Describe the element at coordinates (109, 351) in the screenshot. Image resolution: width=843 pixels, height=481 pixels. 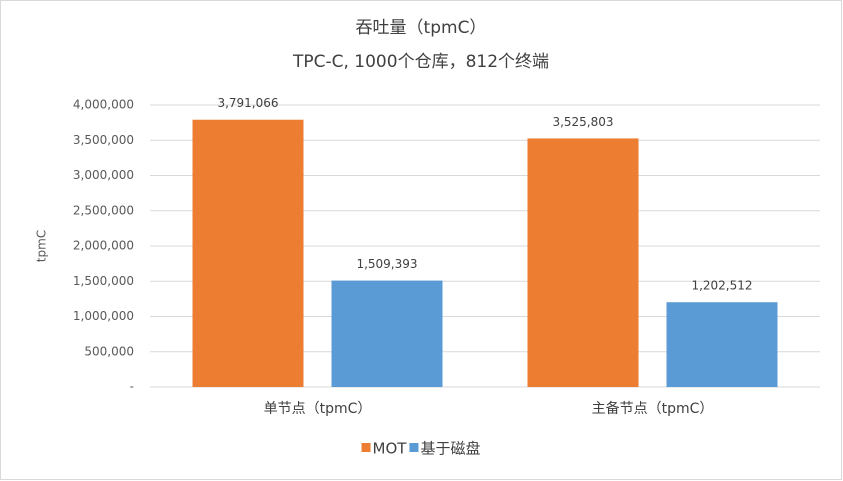
I see `y-tick-label: 500,000` at that location.